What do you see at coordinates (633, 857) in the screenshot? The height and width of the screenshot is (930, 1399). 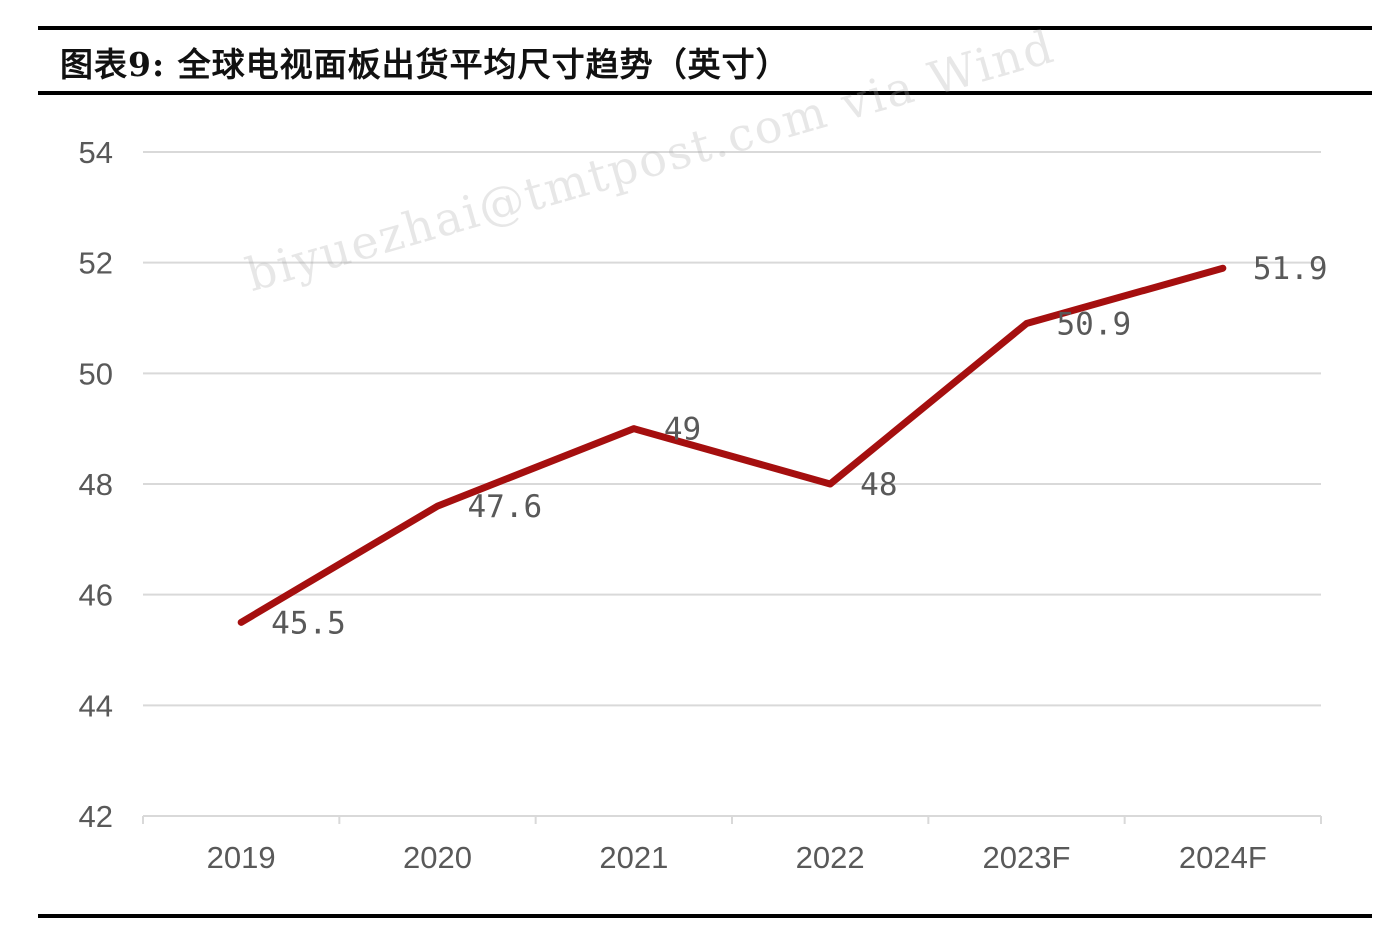 I see `x-tick-label-2021: 2021` at bounding box center [633, 857].